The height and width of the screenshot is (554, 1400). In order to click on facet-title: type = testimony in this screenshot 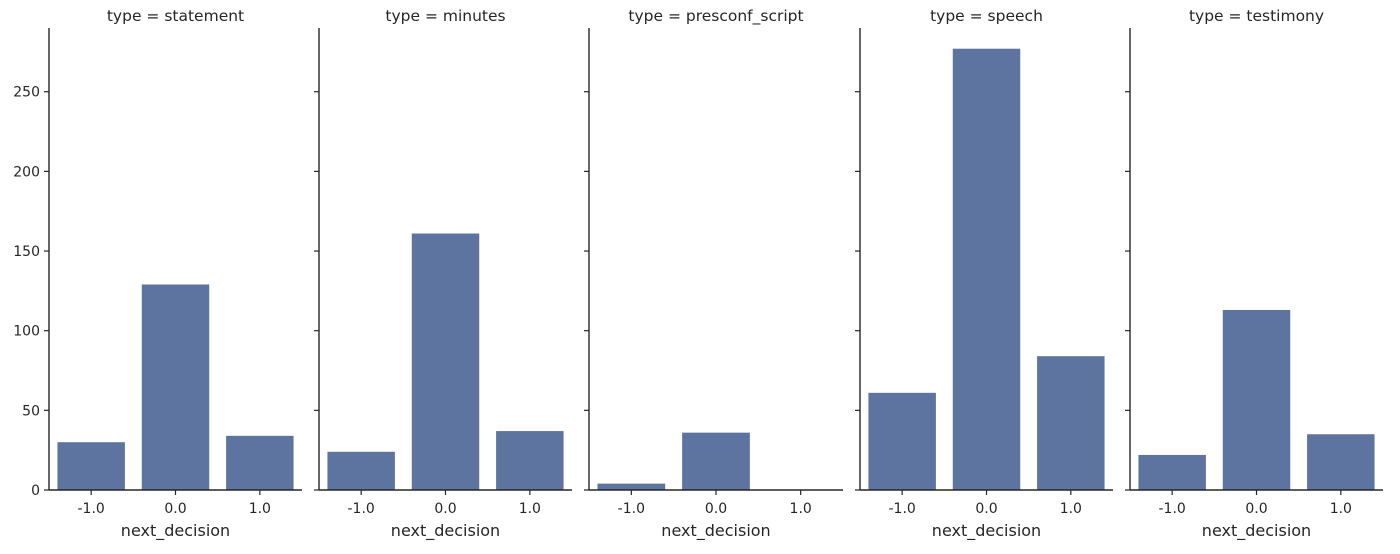, I will do `click(1256, 16)`.